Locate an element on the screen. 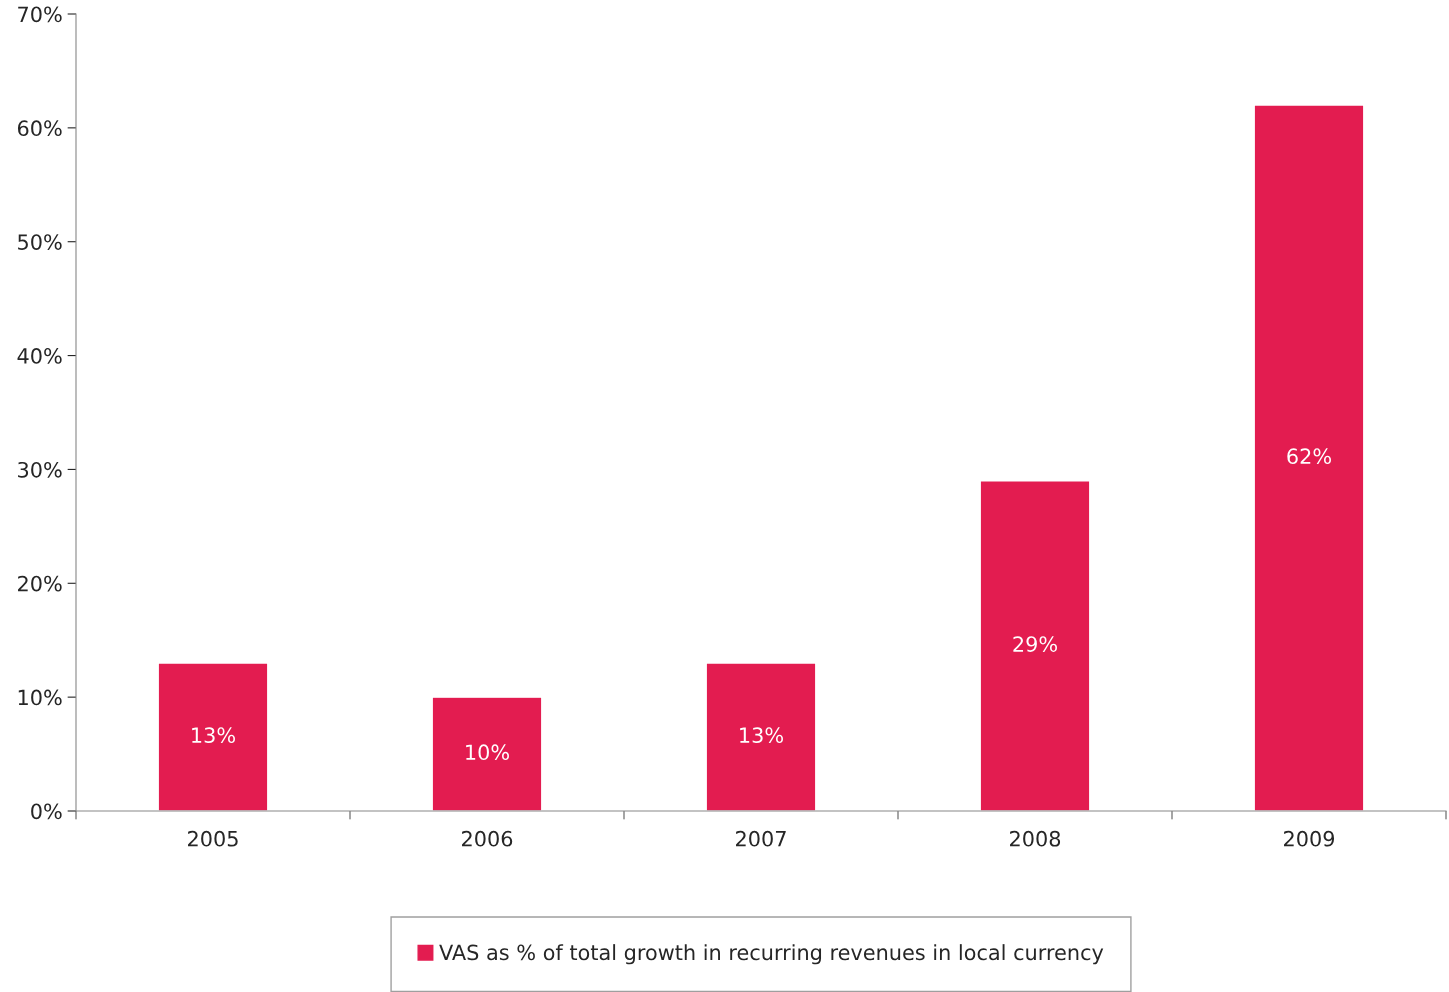 The height and width of the screenshot is (992, 1449). y-tick-label: 70% is located at coordinates (40, 14).